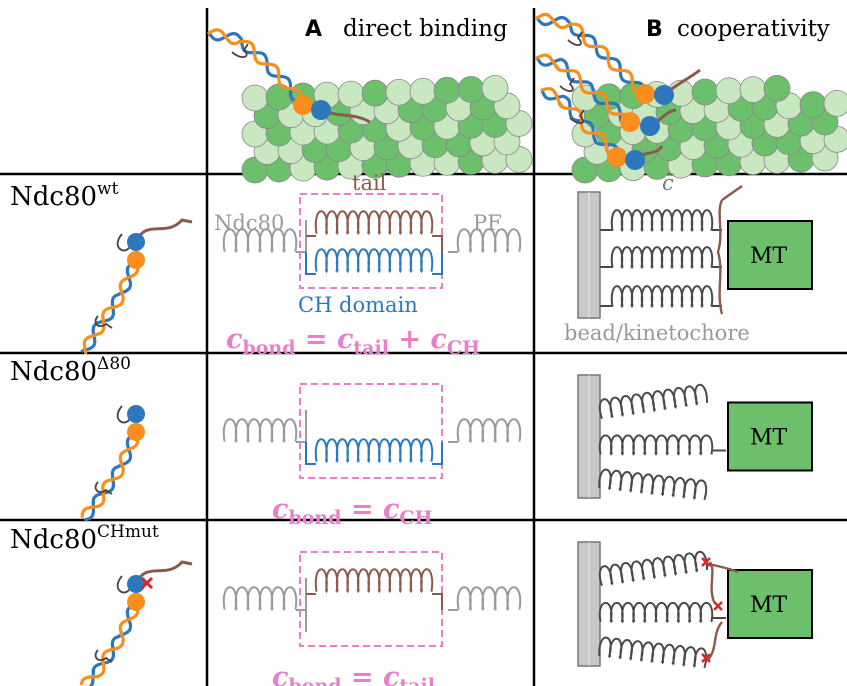 The width and height of the screenshot is (847, 686). What do you see at coordinates (111, 307) in the screenshot?
I see `row-ndc80-1-strand` at bounding box center [111, 307].